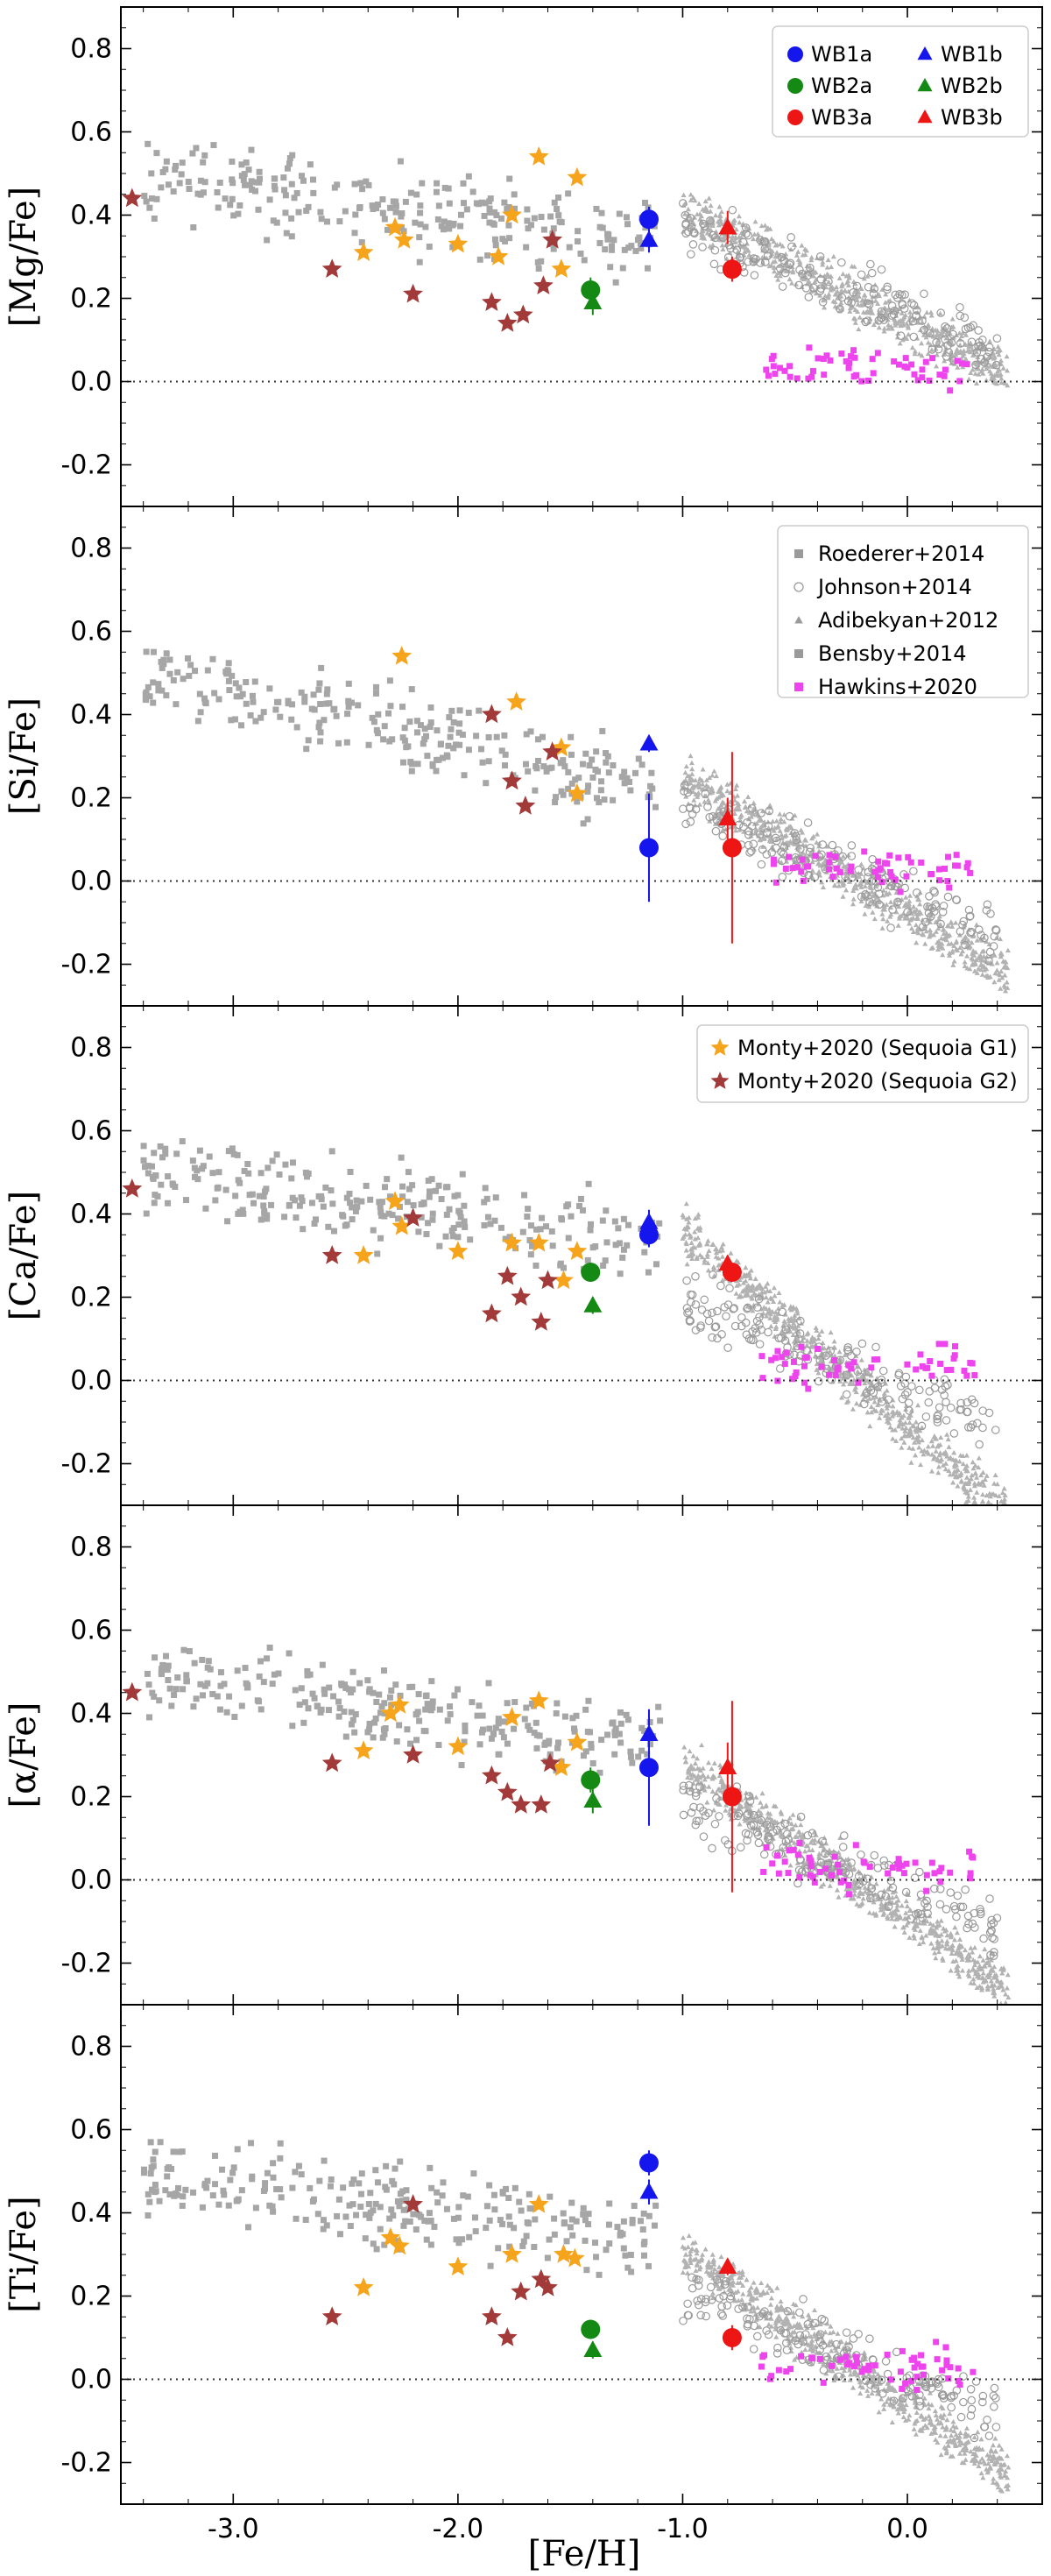 Image resolution: width=1051 pixels, height=2576 pixels. What do you see at coordinates (492, 1313) in the screenshot?
I see `monty-g2-star` at bounding box center [492, 1313].